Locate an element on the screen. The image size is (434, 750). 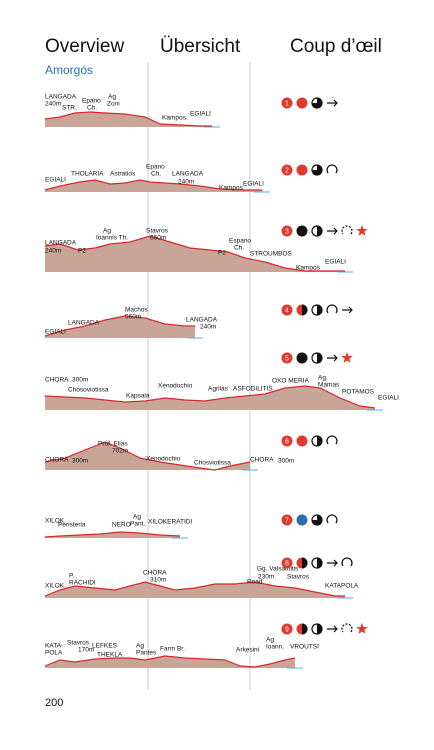
place-label: RACHIDI is located at coordinates (82, 583).